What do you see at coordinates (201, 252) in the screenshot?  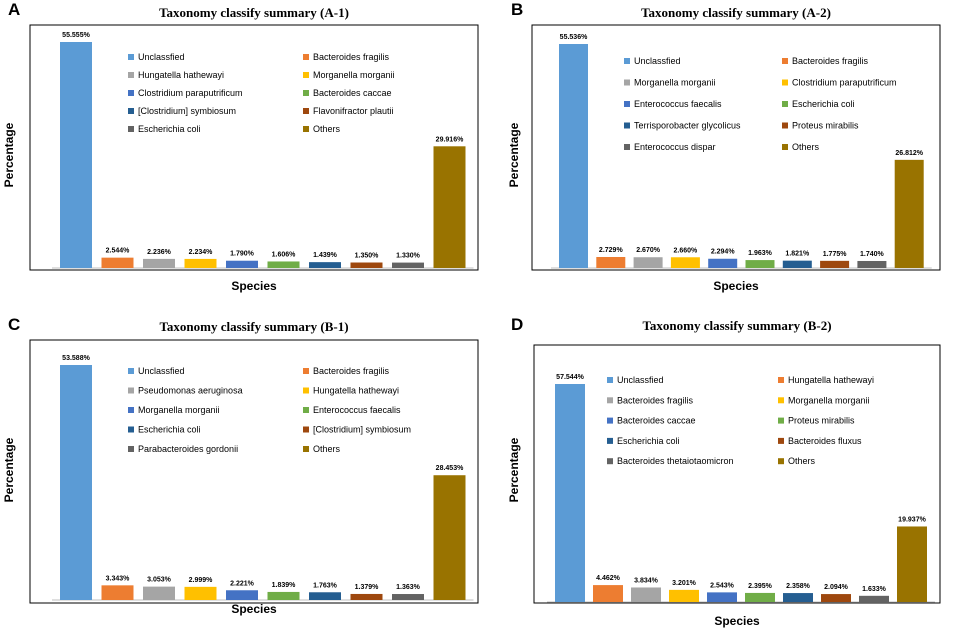 I see `data-label-4: 2.234%` at bounding box center [201, 252].